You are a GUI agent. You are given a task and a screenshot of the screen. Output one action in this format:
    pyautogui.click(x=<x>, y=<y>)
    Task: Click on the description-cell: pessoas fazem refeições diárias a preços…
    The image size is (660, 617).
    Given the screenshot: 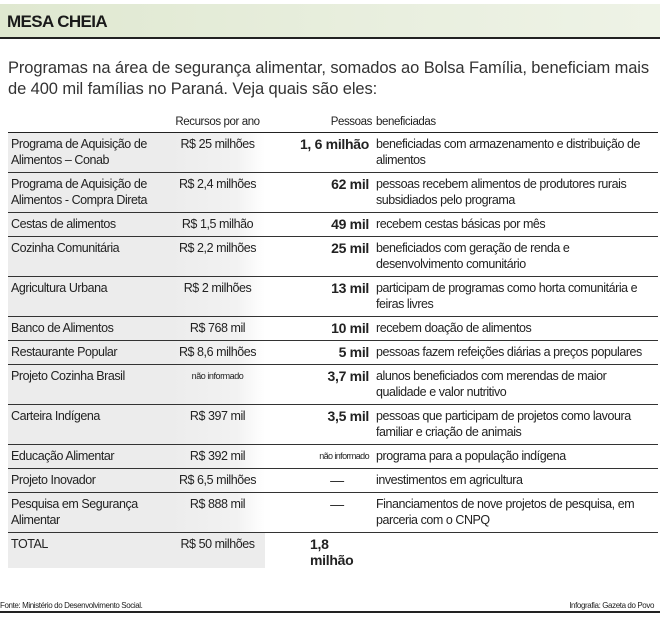 What is the action you would take?
    pyautogui.click(x=509, y=352)
    